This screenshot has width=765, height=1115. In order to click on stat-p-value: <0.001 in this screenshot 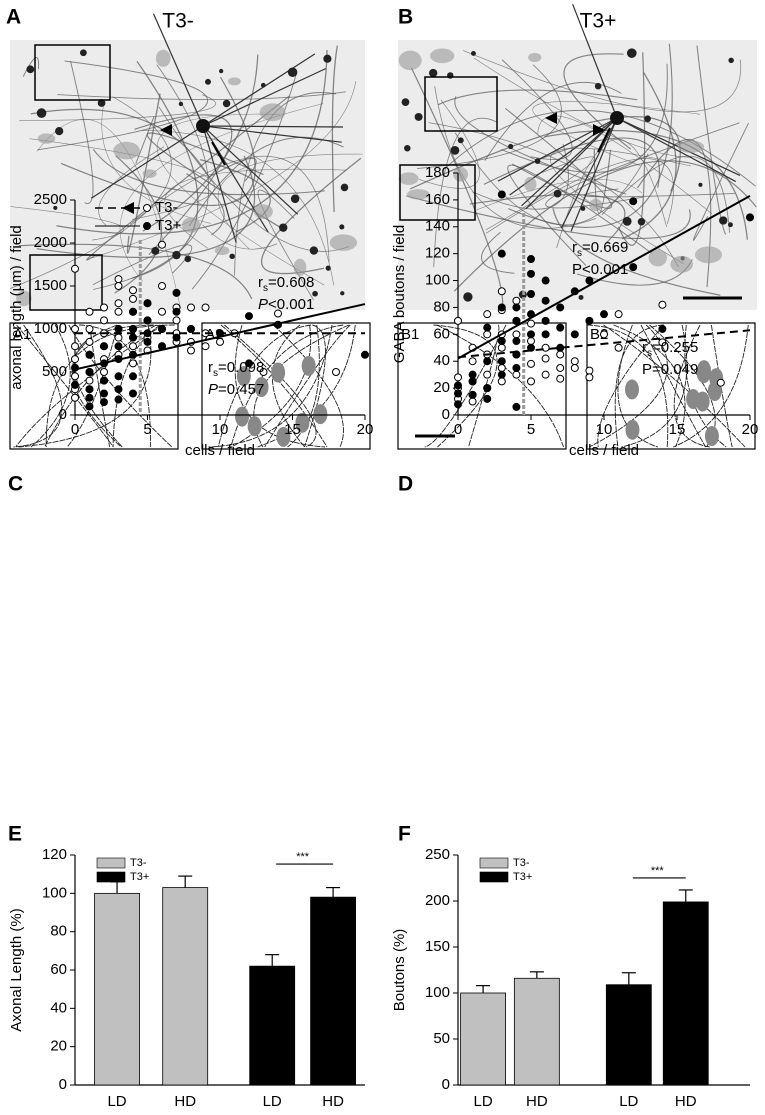, I will do `click(291, 304)`.